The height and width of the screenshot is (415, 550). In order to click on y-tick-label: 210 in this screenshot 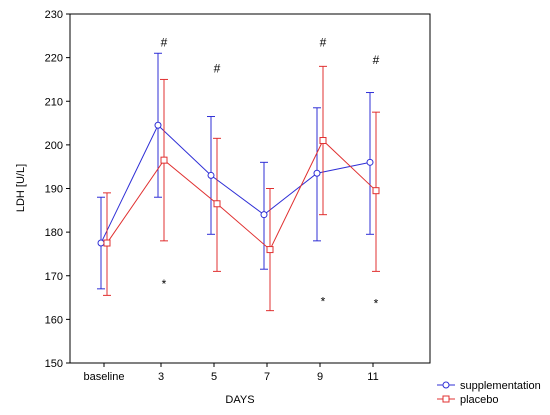, I will do `click(54, 102)`.